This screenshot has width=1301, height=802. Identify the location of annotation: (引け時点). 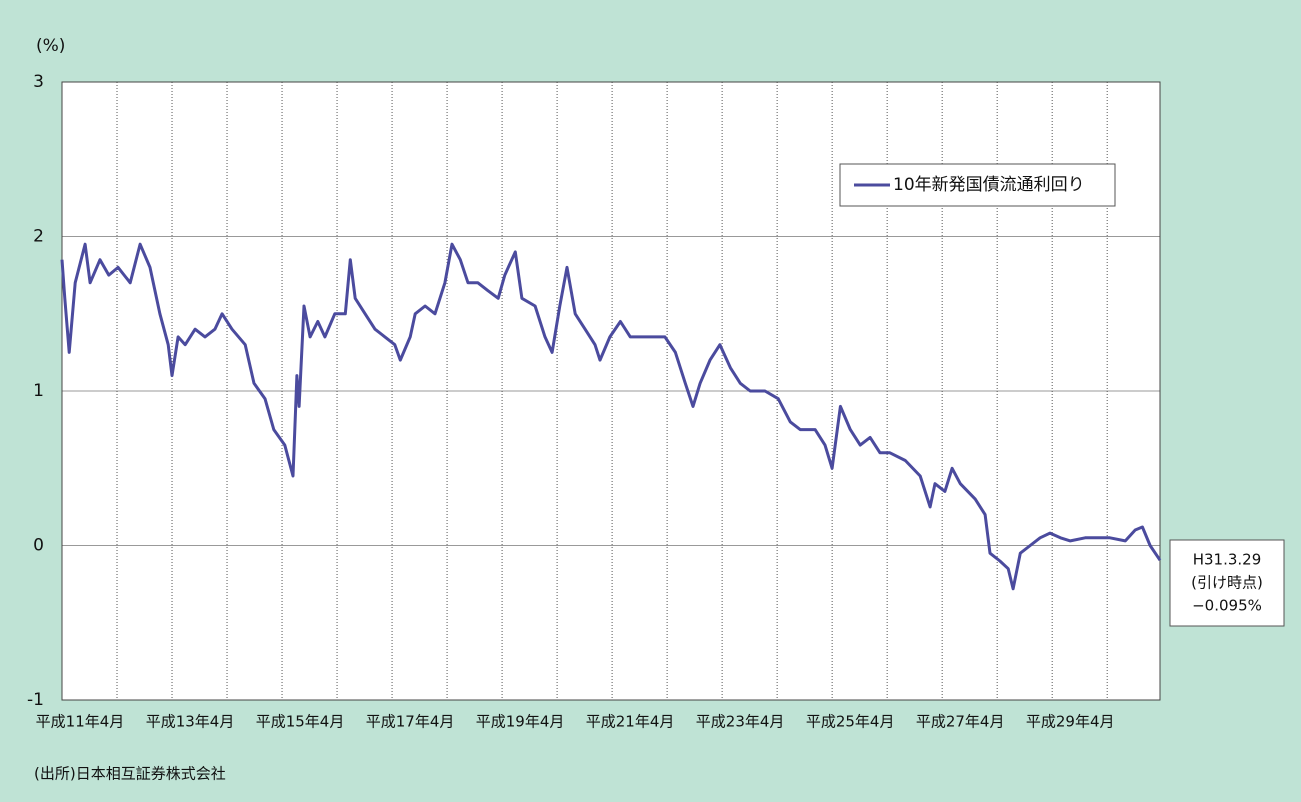
(1227, 583).